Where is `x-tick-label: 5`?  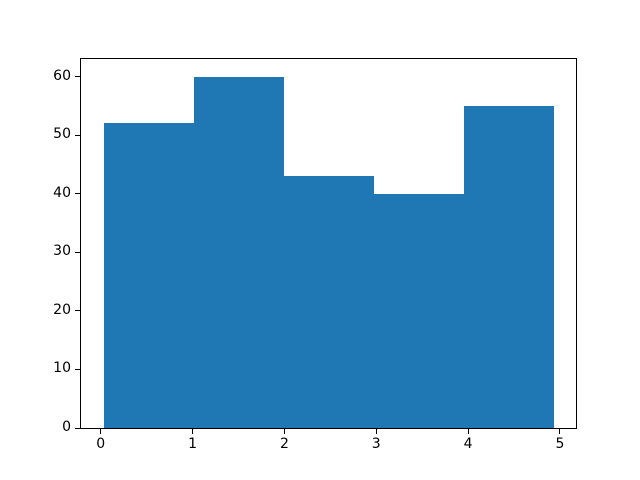 x-tick-label: 5 is located at coordinates (560, 444).